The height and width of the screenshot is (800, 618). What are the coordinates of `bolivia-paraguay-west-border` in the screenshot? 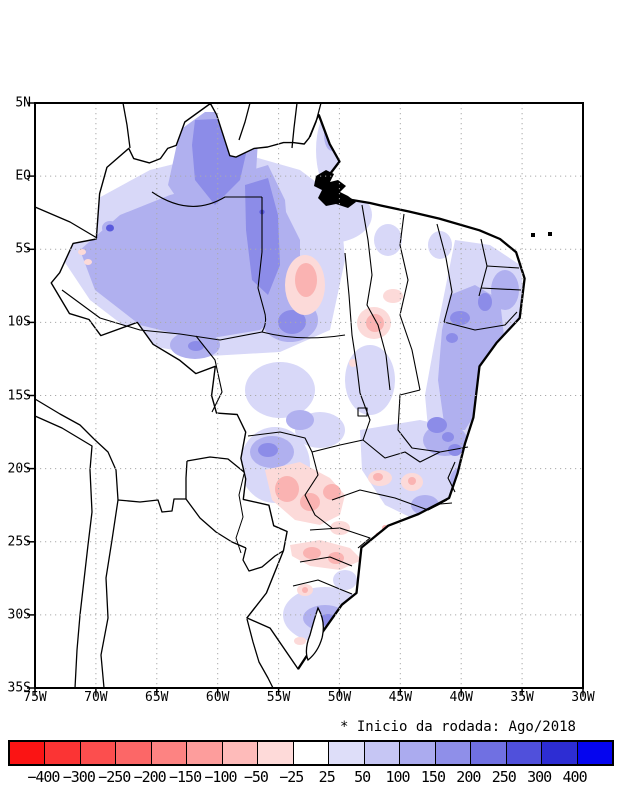 It's located at (186, 479).